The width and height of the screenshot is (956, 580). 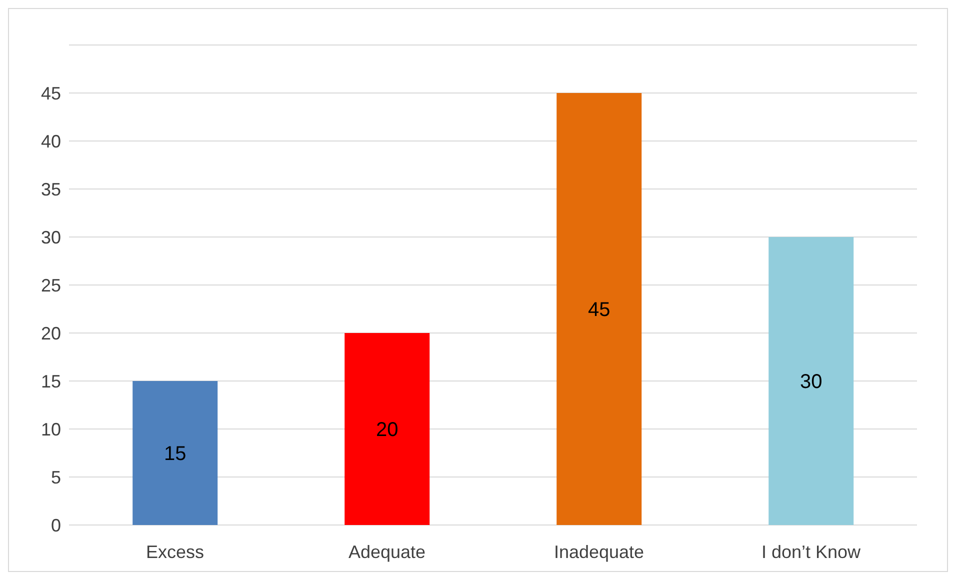 What do you see at coordinates (50, 189) in the screenshot?
I see `y-tick-label: 35` at bounding box center [50, 189].